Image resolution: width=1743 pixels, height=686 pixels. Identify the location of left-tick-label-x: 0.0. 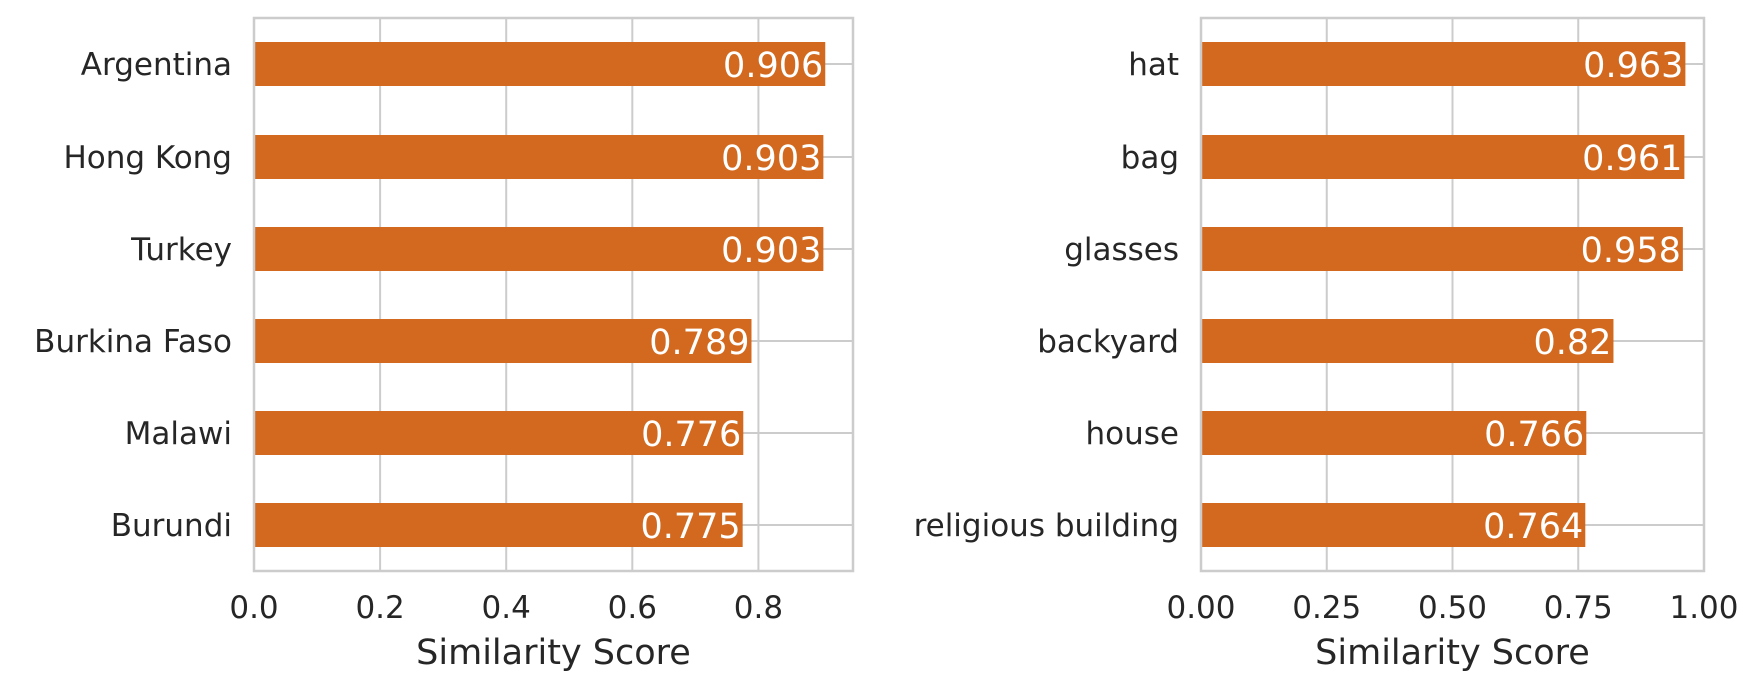
(253, 608).